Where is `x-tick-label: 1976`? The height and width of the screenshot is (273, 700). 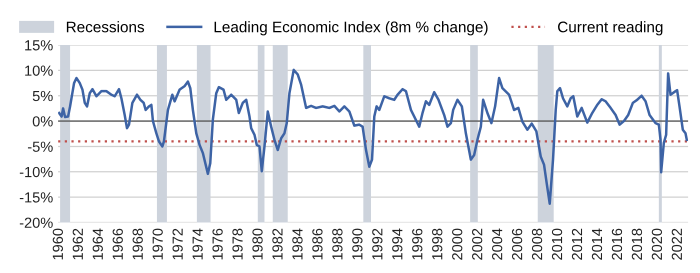
x-tick-label: 1976 is located at coordinates (217, 244).